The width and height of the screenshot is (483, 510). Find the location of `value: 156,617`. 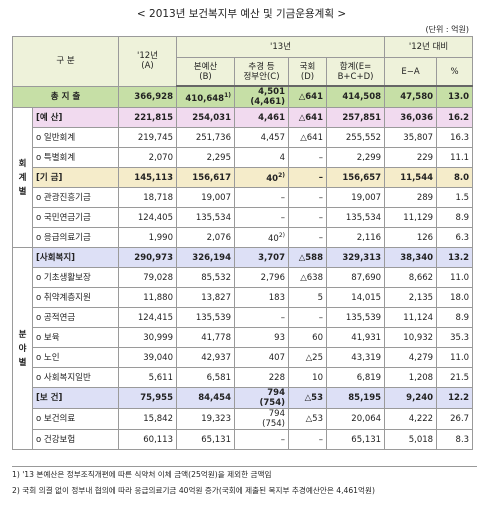

value: 156,617 is located at coordinates (211, 177).